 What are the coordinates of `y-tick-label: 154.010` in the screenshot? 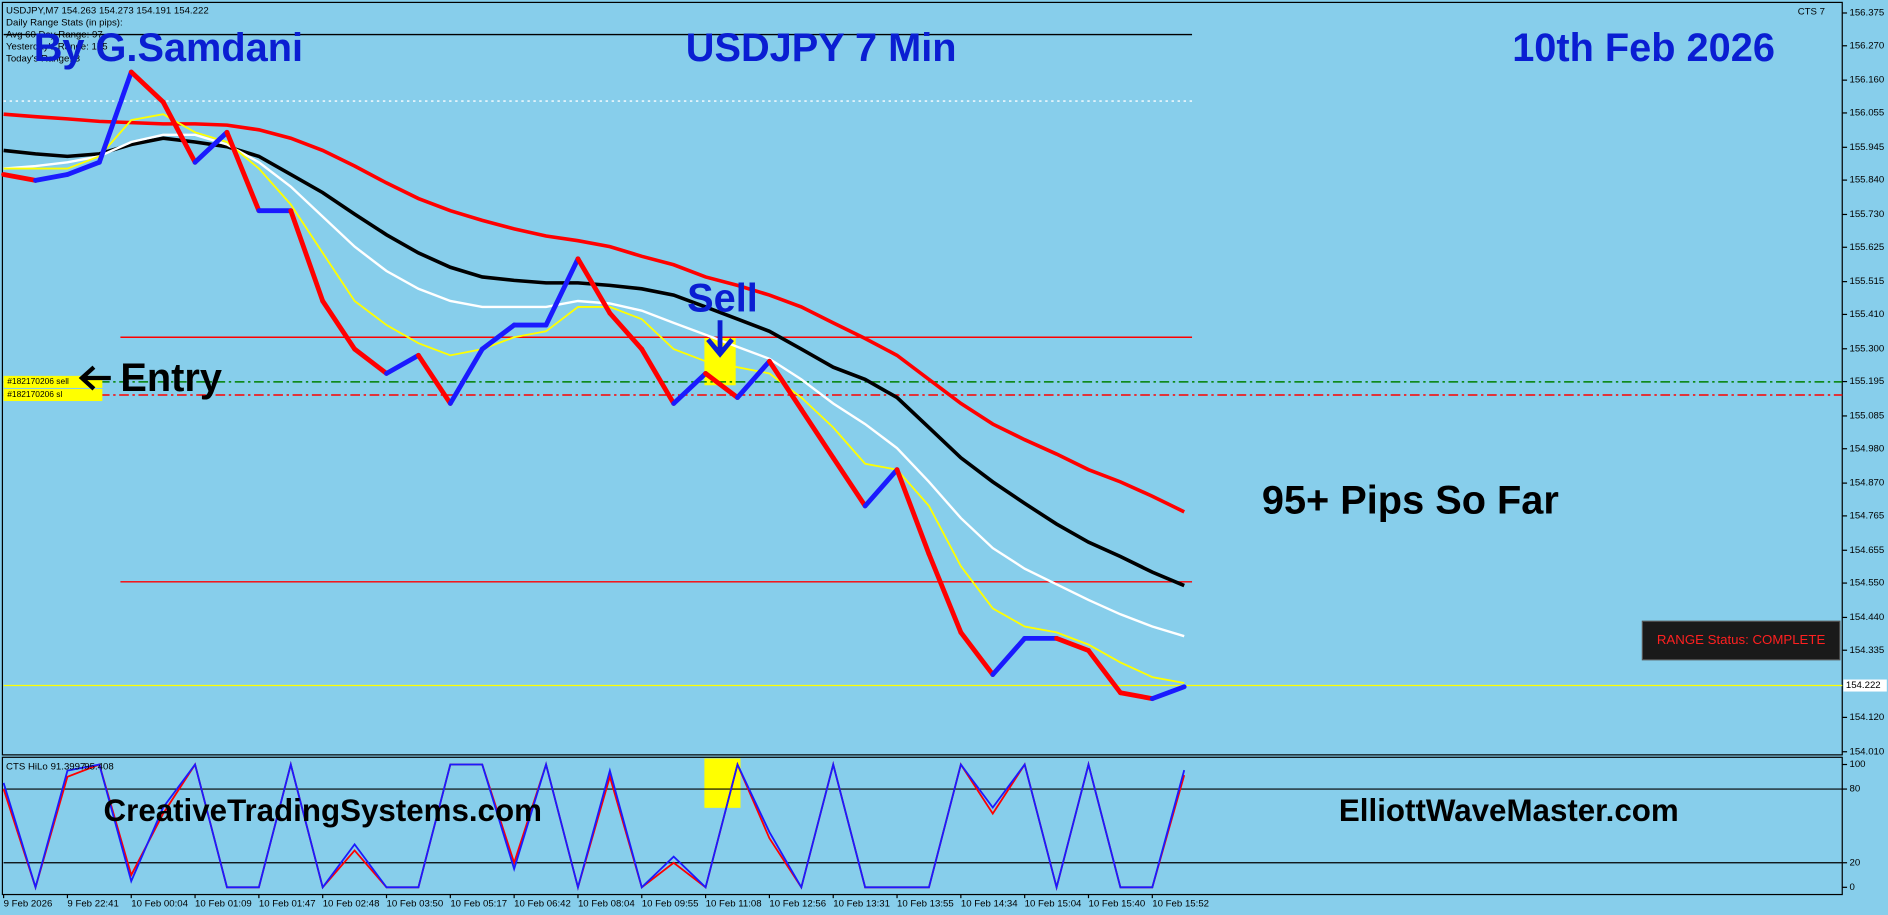 It's located at (1866, 751).